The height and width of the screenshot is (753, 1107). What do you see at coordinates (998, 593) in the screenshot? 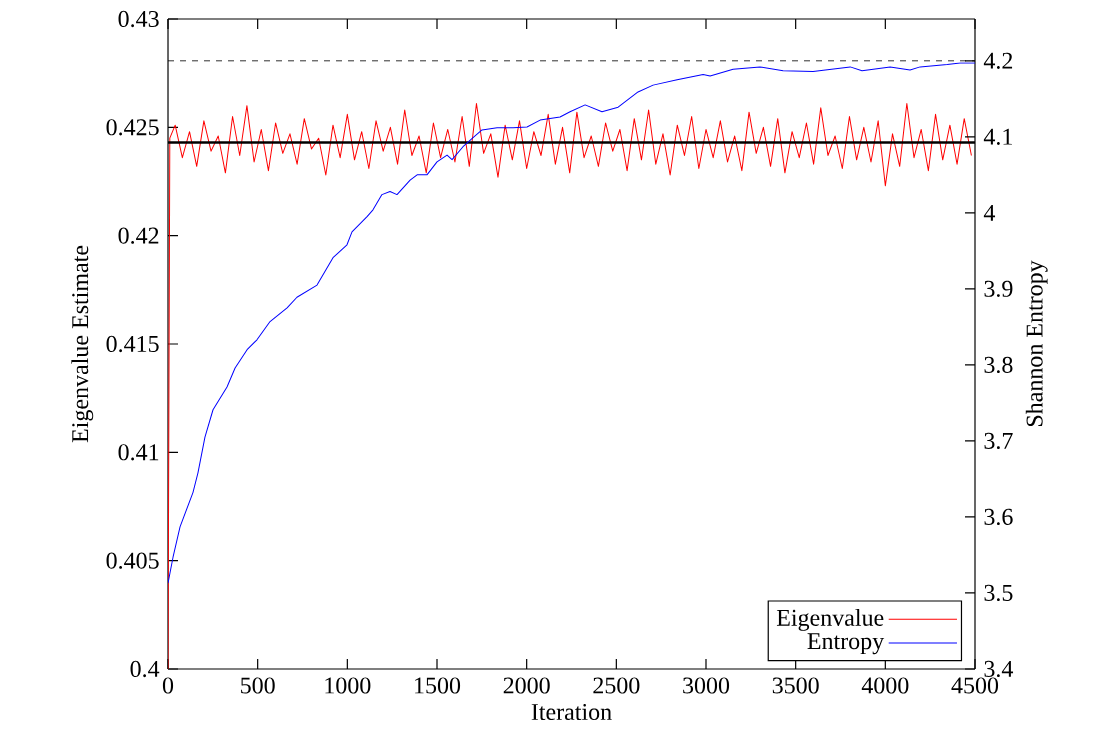
I see `y2-tick-label: 3.5` at bounding box center [998, 593].